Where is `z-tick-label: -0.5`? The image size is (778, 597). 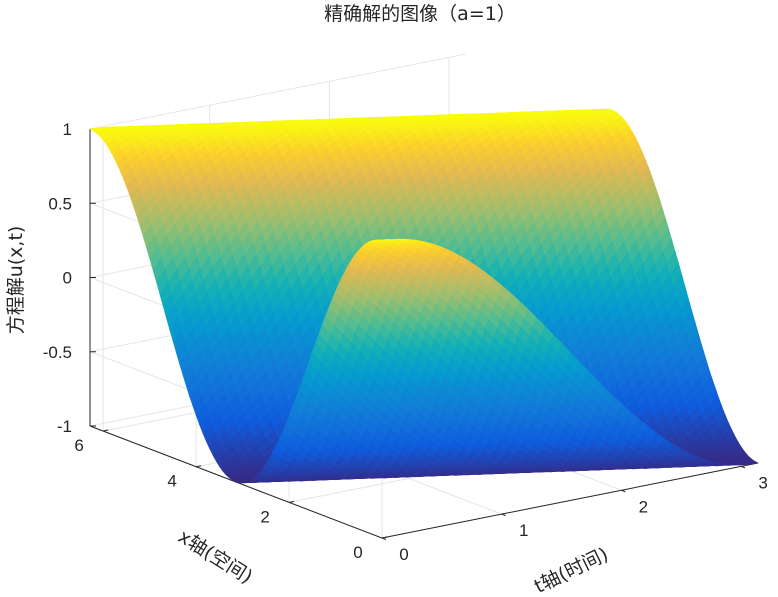
z-tick-label: -0.5 is located at coordinates (57, 352).